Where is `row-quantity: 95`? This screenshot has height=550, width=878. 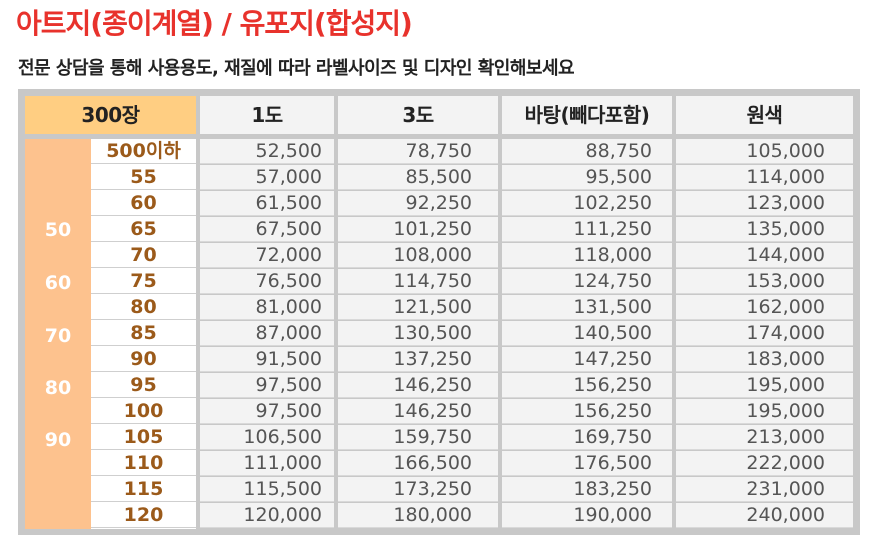 row-quantity: 95 is located at coordinates (143, 385).